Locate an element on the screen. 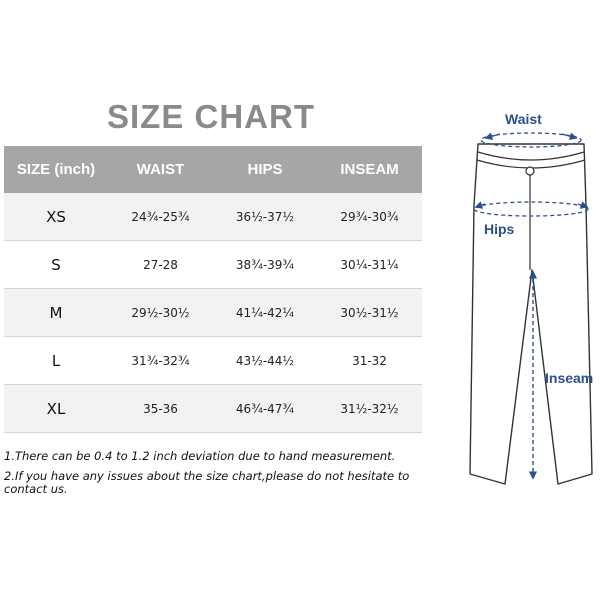 The image size is (600, 600). table-row: XS 24¾-25¾ 36½-37½ 29¾-30¾ is located at coordinates (213, 217).